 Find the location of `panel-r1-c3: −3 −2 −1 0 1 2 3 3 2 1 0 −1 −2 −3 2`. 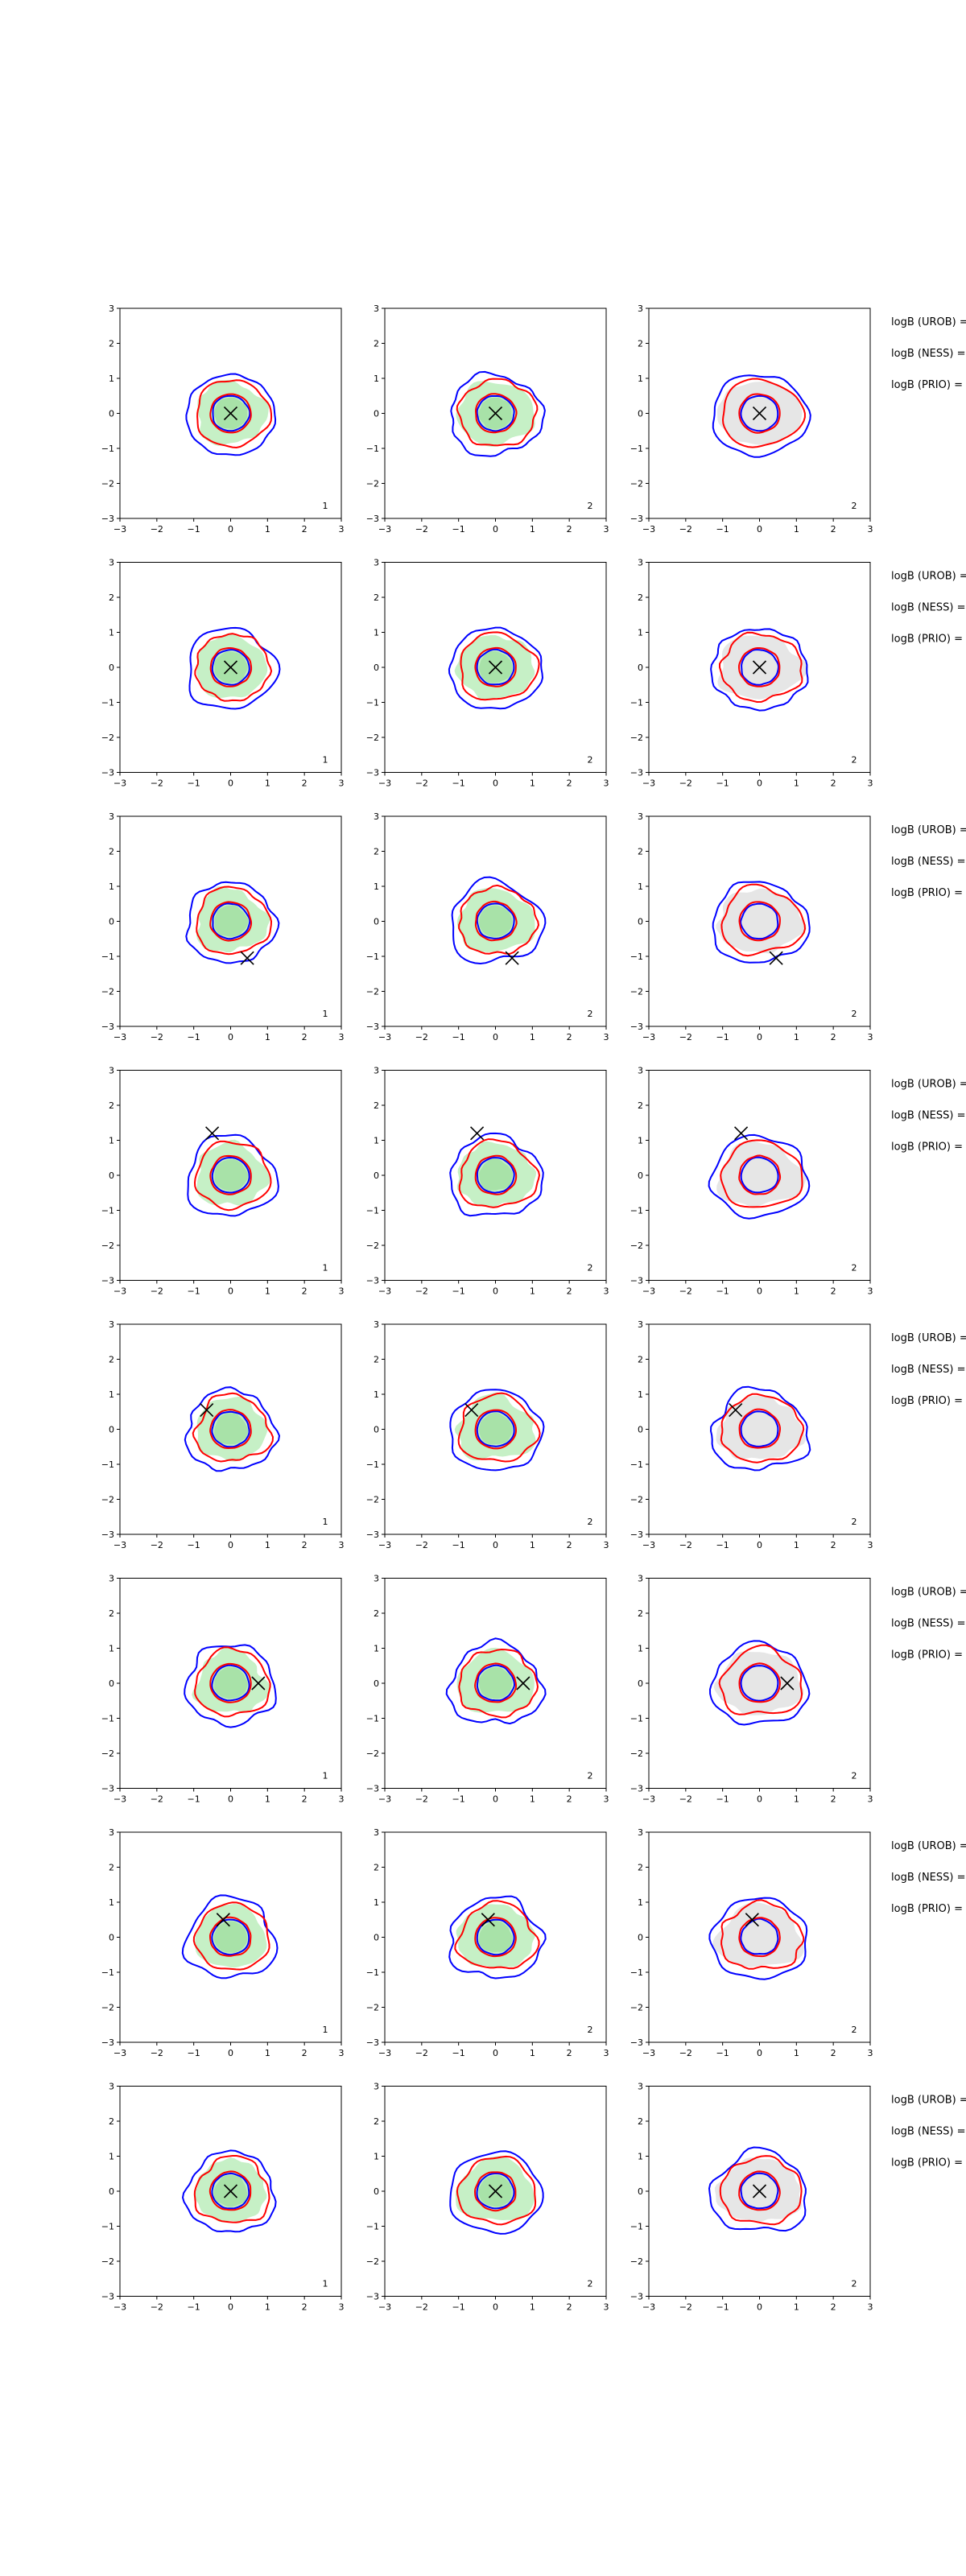

panel-r1-c3: −3 −2 −1 0 1 2 3 3 2 1 0 −1 −2 −3 2 is located at coordinates (751, 419).